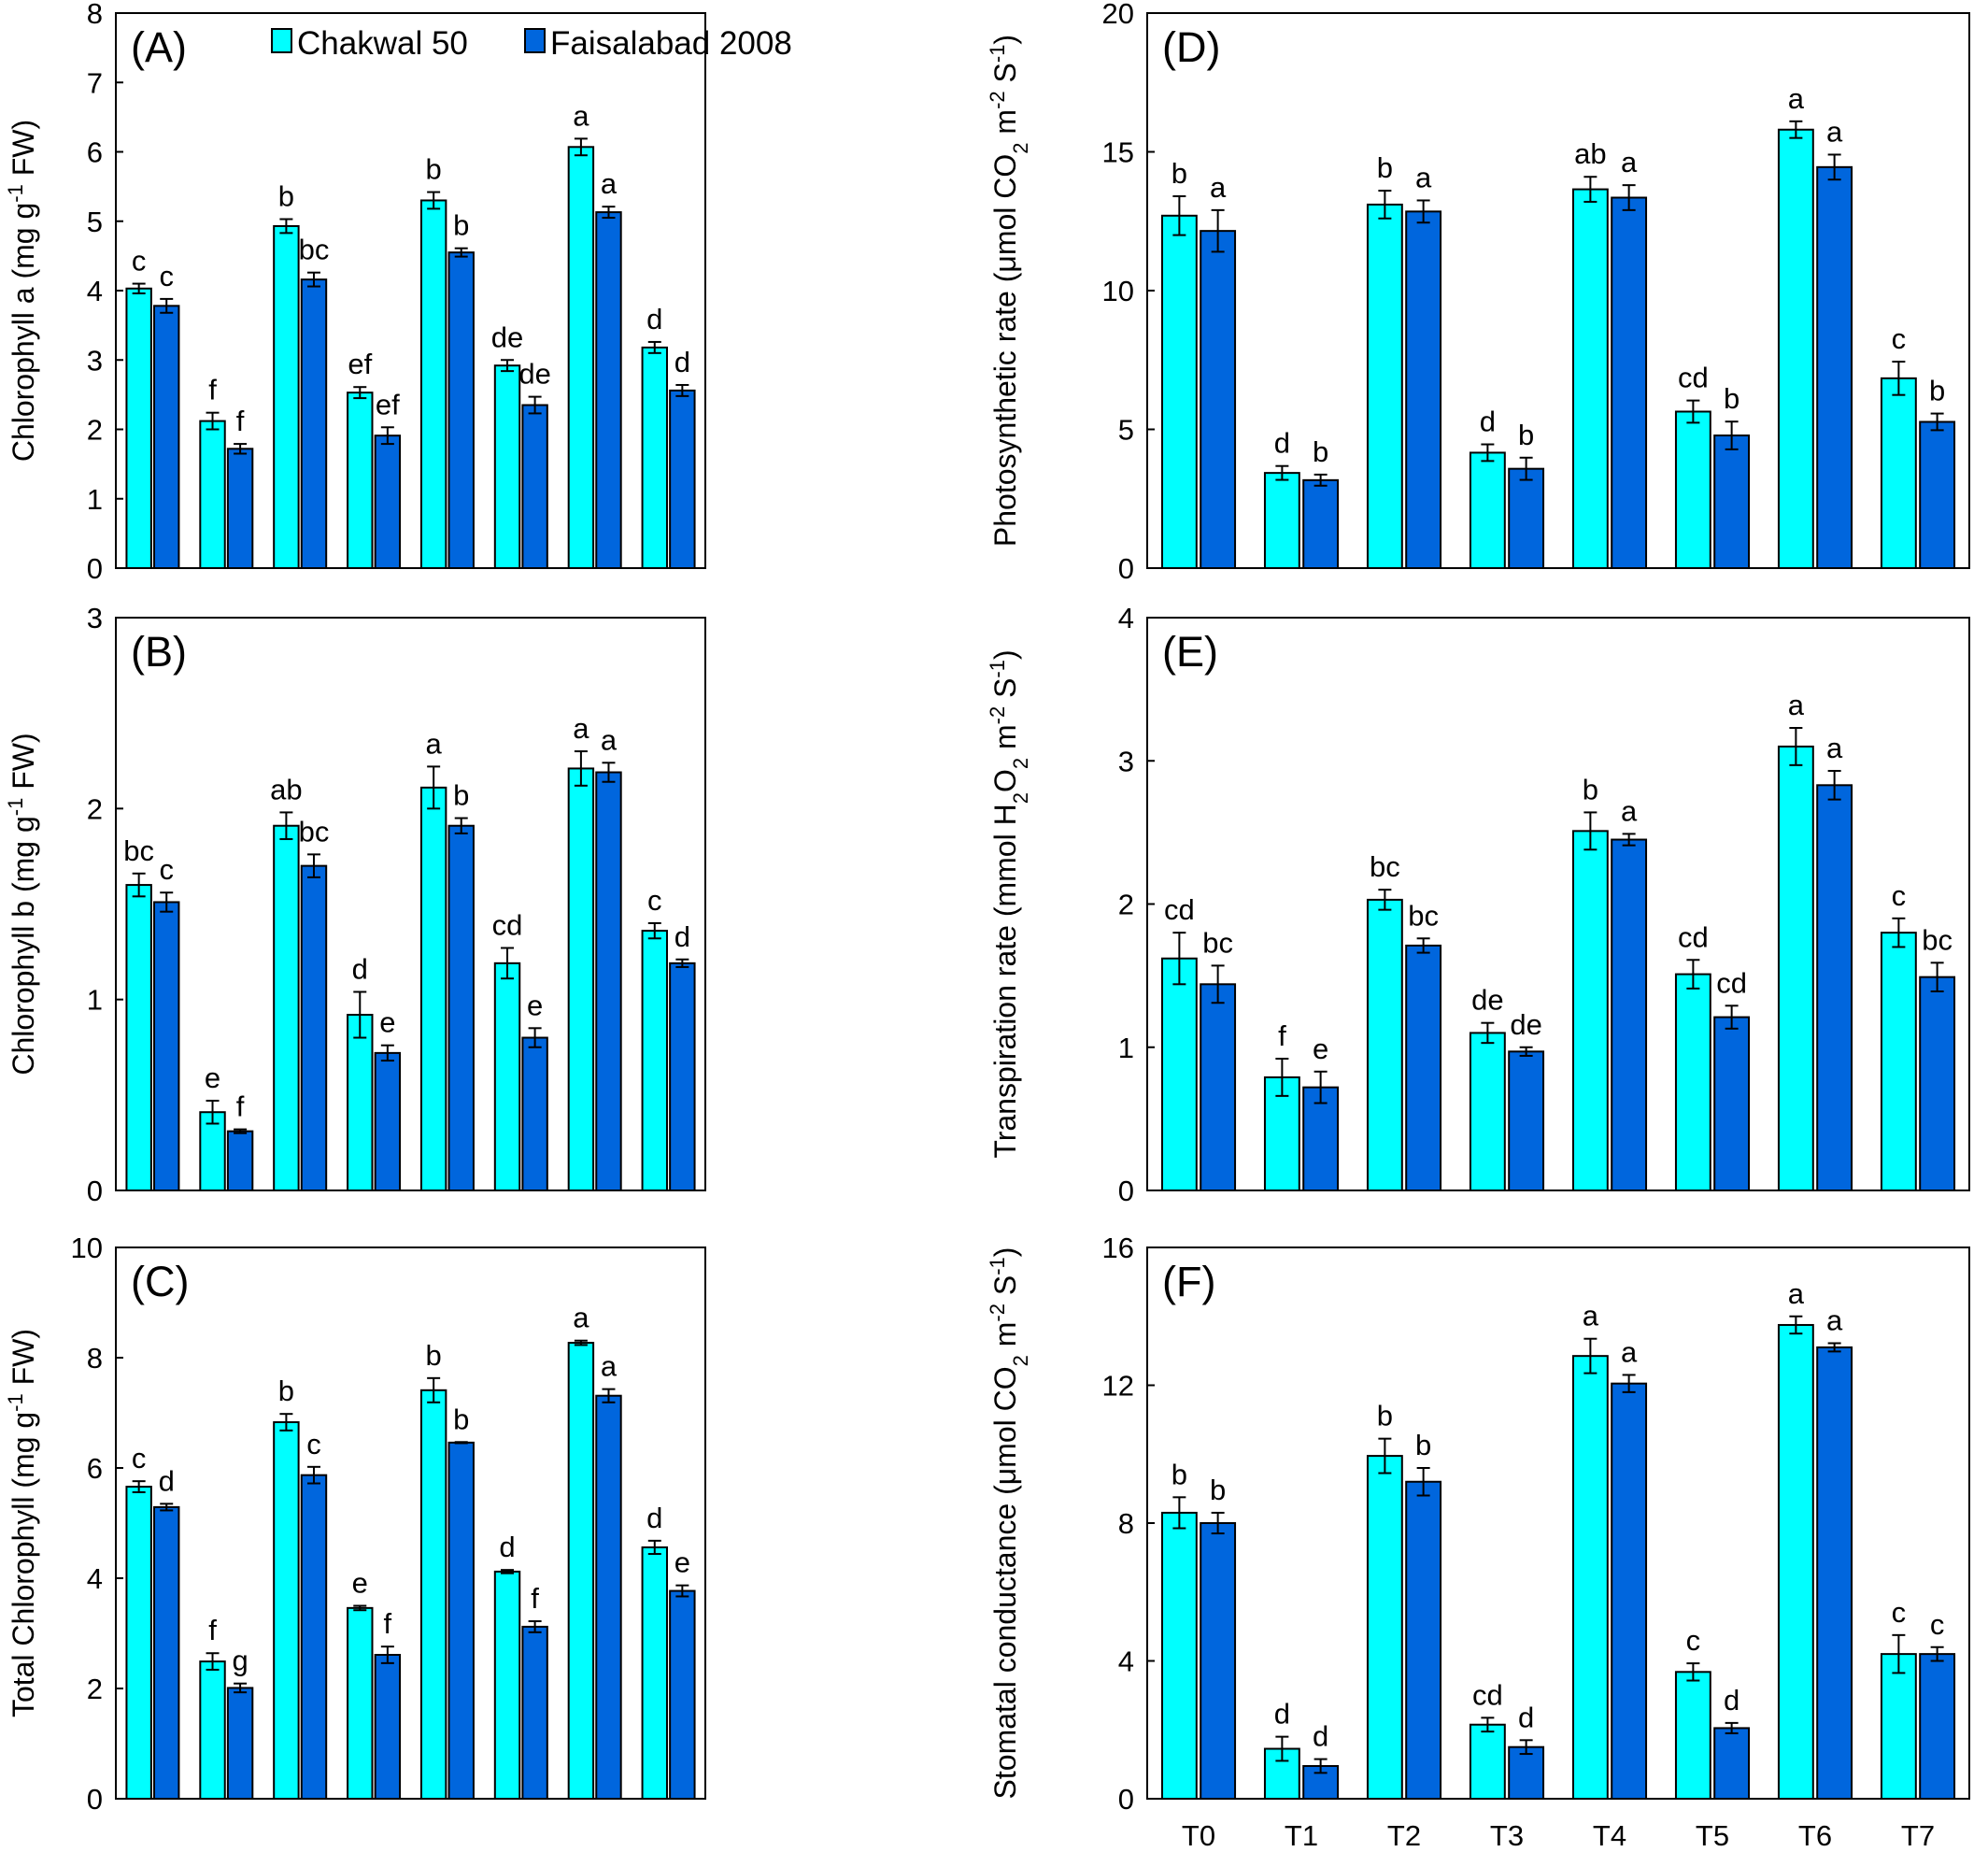  What do you see at coordinates (1126, 430) in the screenshot?
I see `y-tick-label: 5` at bounding box center [1126, 430].